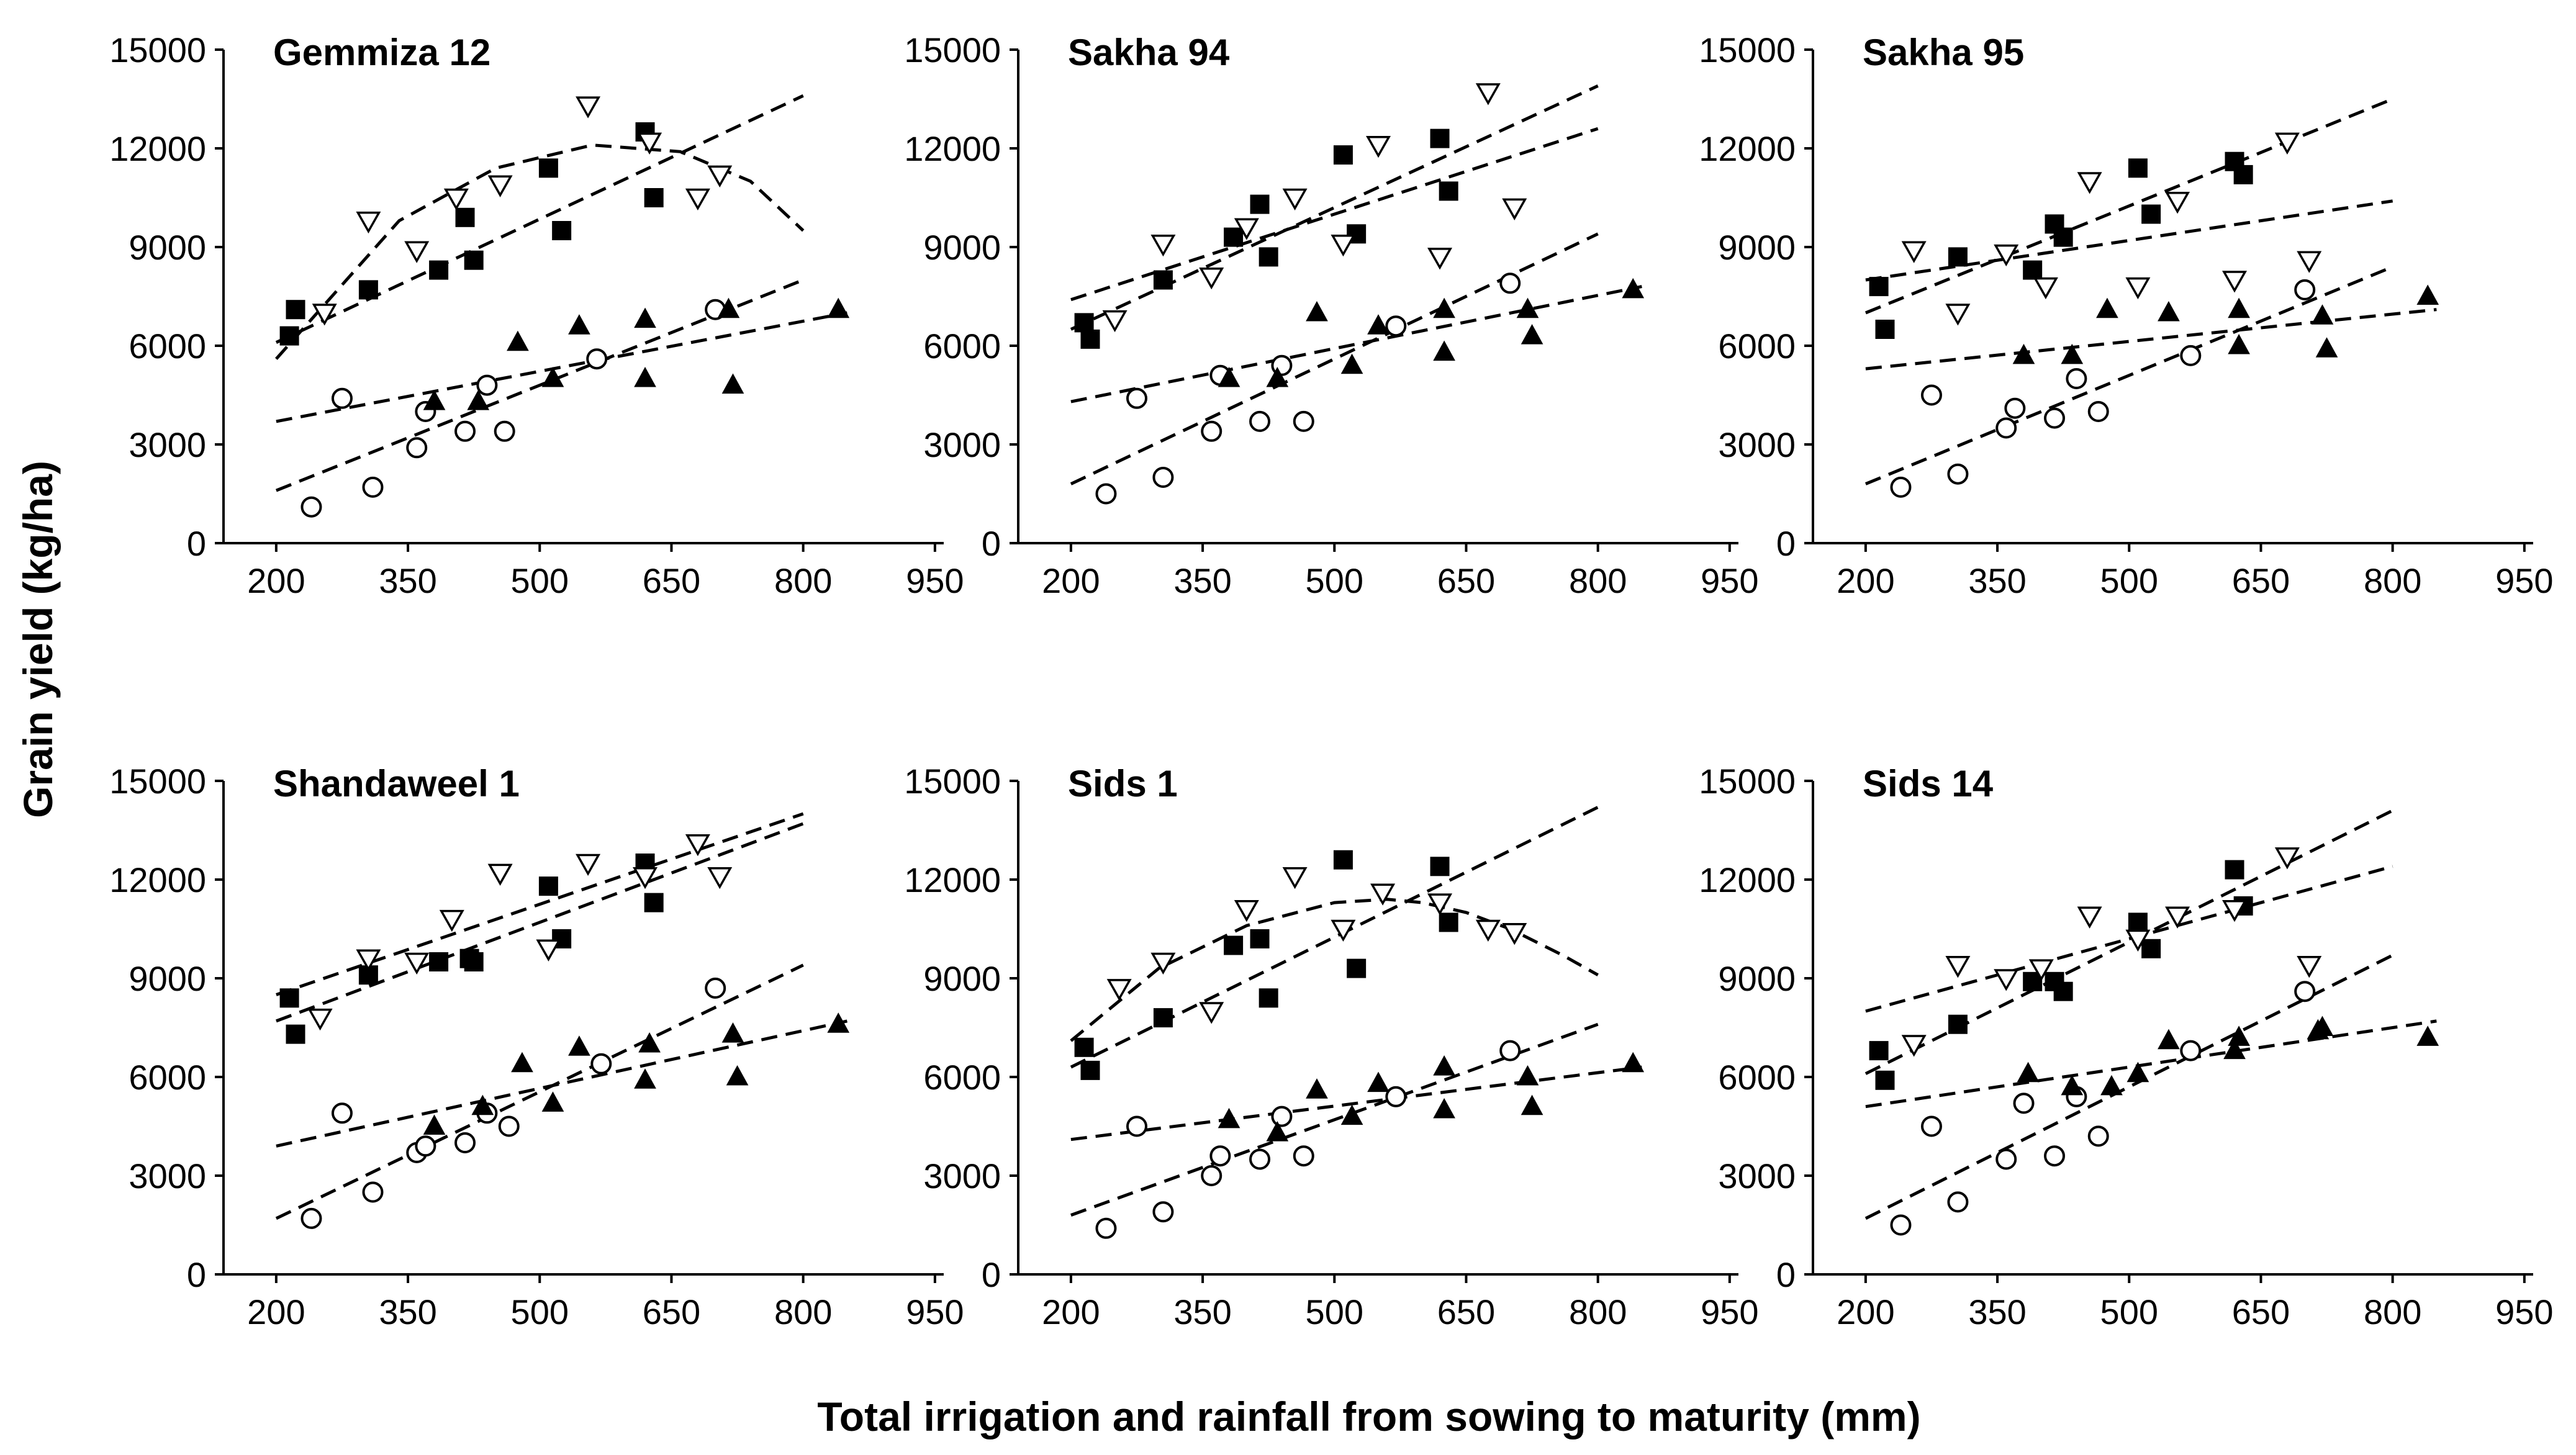  Describe the element at coordinates (1466, 1311) in the screenshot. I see `x-tick-label: 650` at that location.